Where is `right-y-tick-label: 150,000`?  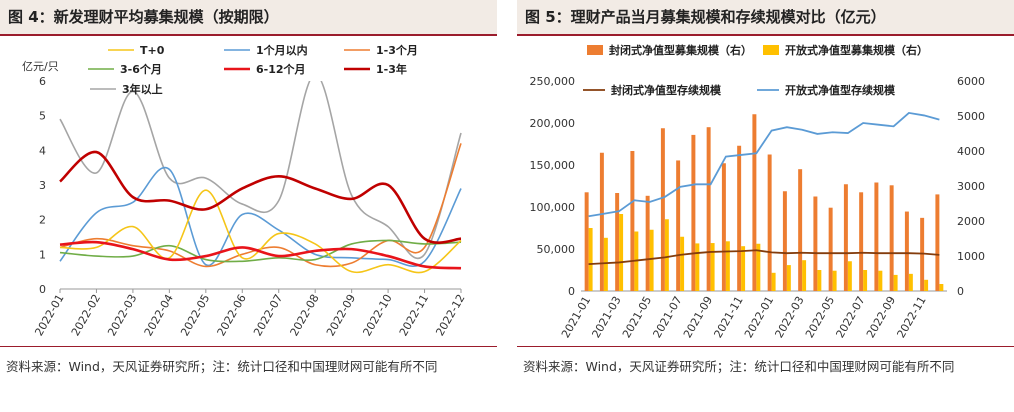 right-y-tick-label: 150,000 is located at coordinates (553, 165).